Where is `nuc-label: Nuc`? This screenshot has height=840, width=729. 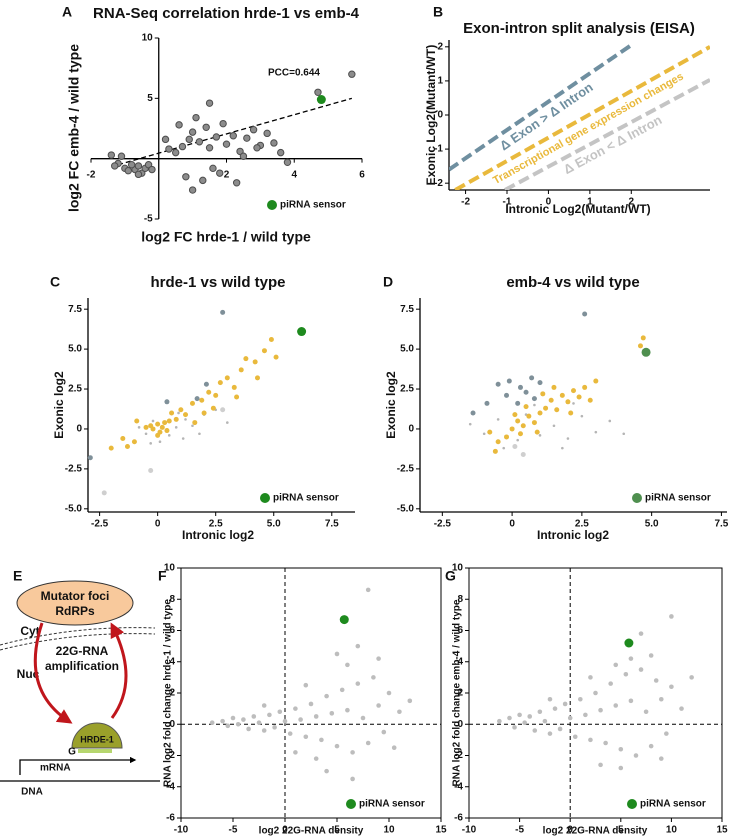
nuc-label: Nuc is located at coordinates (28, 674).